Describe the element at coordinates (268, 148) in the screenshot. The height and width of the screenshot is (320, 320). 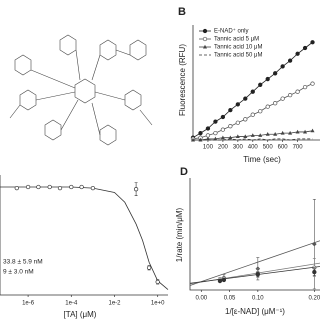
I see `x-tick-label: 500` at that location.